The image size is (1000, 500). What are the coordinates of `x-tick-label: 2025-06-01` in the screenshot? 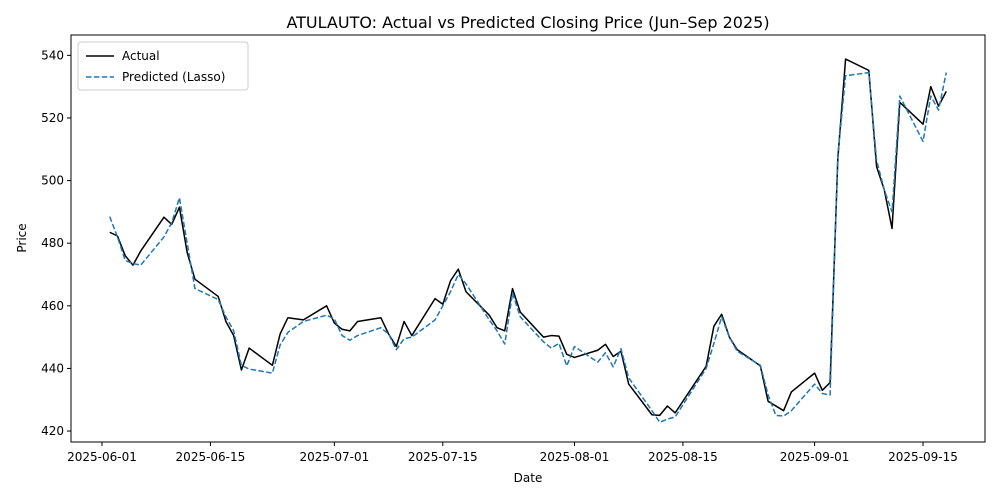 It's located at (102, 457).